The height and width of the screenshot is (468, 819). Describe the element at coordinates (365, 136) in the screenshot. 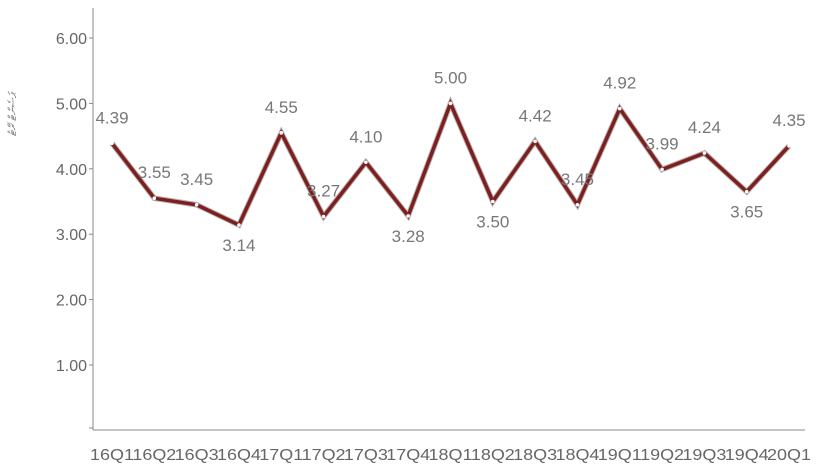

I see `data-label: 4.10` at that location.